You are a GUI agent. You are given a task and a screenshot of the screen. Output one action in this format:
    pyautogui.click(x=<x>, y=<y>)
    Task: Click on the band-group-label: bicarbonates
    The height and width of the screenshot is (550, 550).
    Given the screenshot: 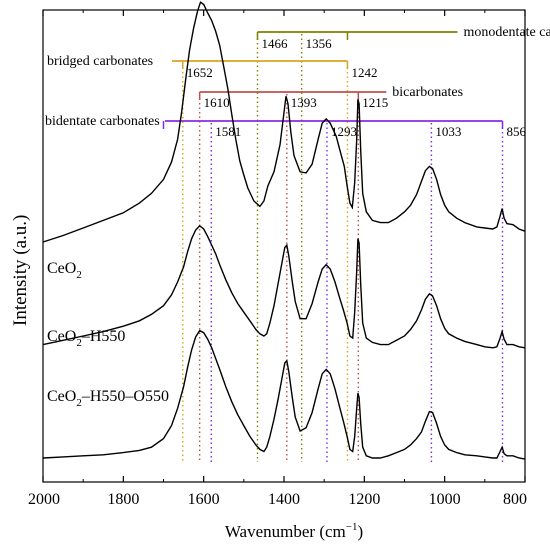 What is the action you would take?
    pyautogui.click(x=427, y=92)
    